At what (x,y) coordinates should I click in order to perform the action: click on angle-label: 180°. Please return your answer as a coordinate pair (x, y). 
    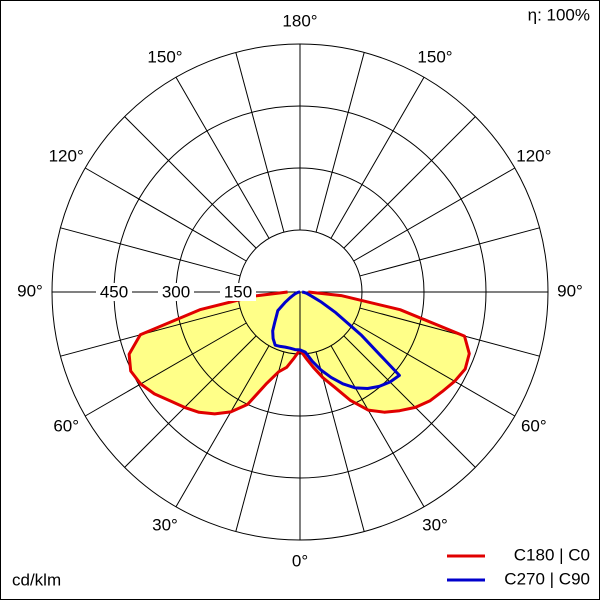
    Looking at the image, I should click on (299, 20).